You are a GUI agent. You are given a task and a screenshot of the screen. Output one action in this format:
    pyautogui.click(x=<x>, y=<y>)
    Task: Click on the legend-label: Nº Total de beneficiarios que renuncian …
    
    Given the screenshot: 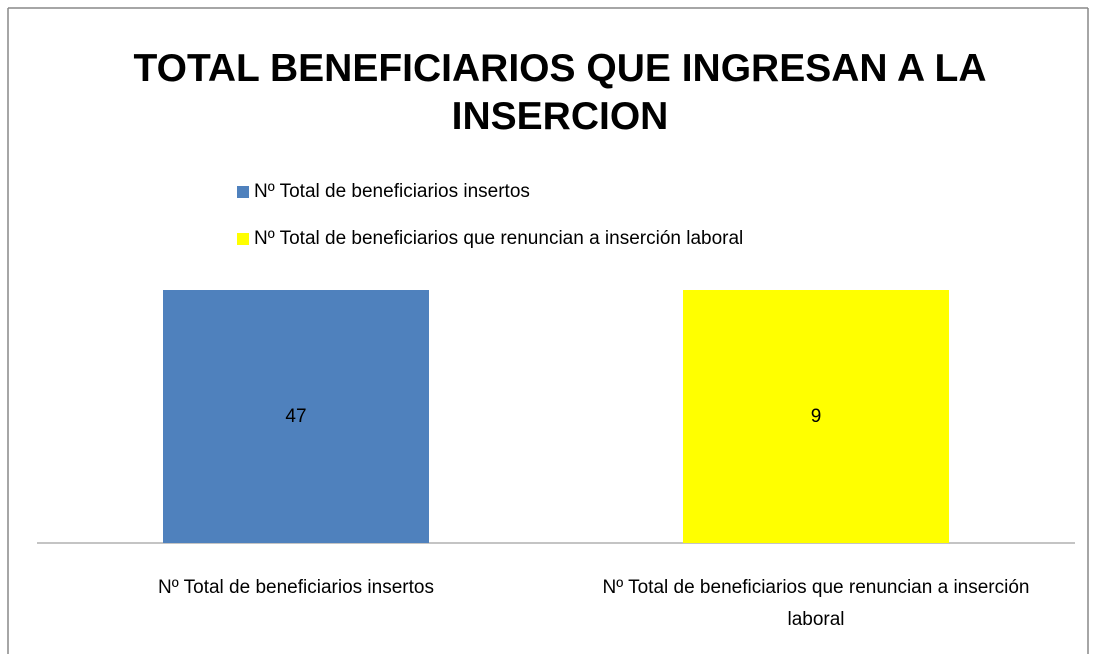 What is the action you would take?
    pyautogui.click(x=499, y=238)
    